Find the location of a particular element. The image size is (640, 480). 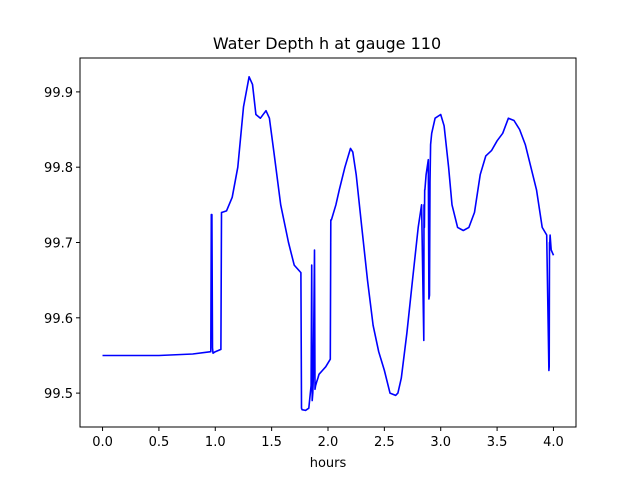

x-tick-label: 1.5 is located at coordinates (271, 442).